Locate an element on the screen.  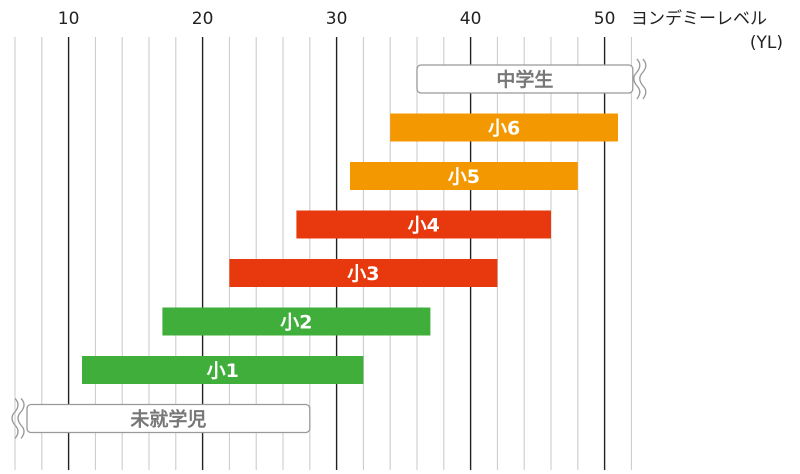
bar-label: 小1 is located at coordinates (223, 371).